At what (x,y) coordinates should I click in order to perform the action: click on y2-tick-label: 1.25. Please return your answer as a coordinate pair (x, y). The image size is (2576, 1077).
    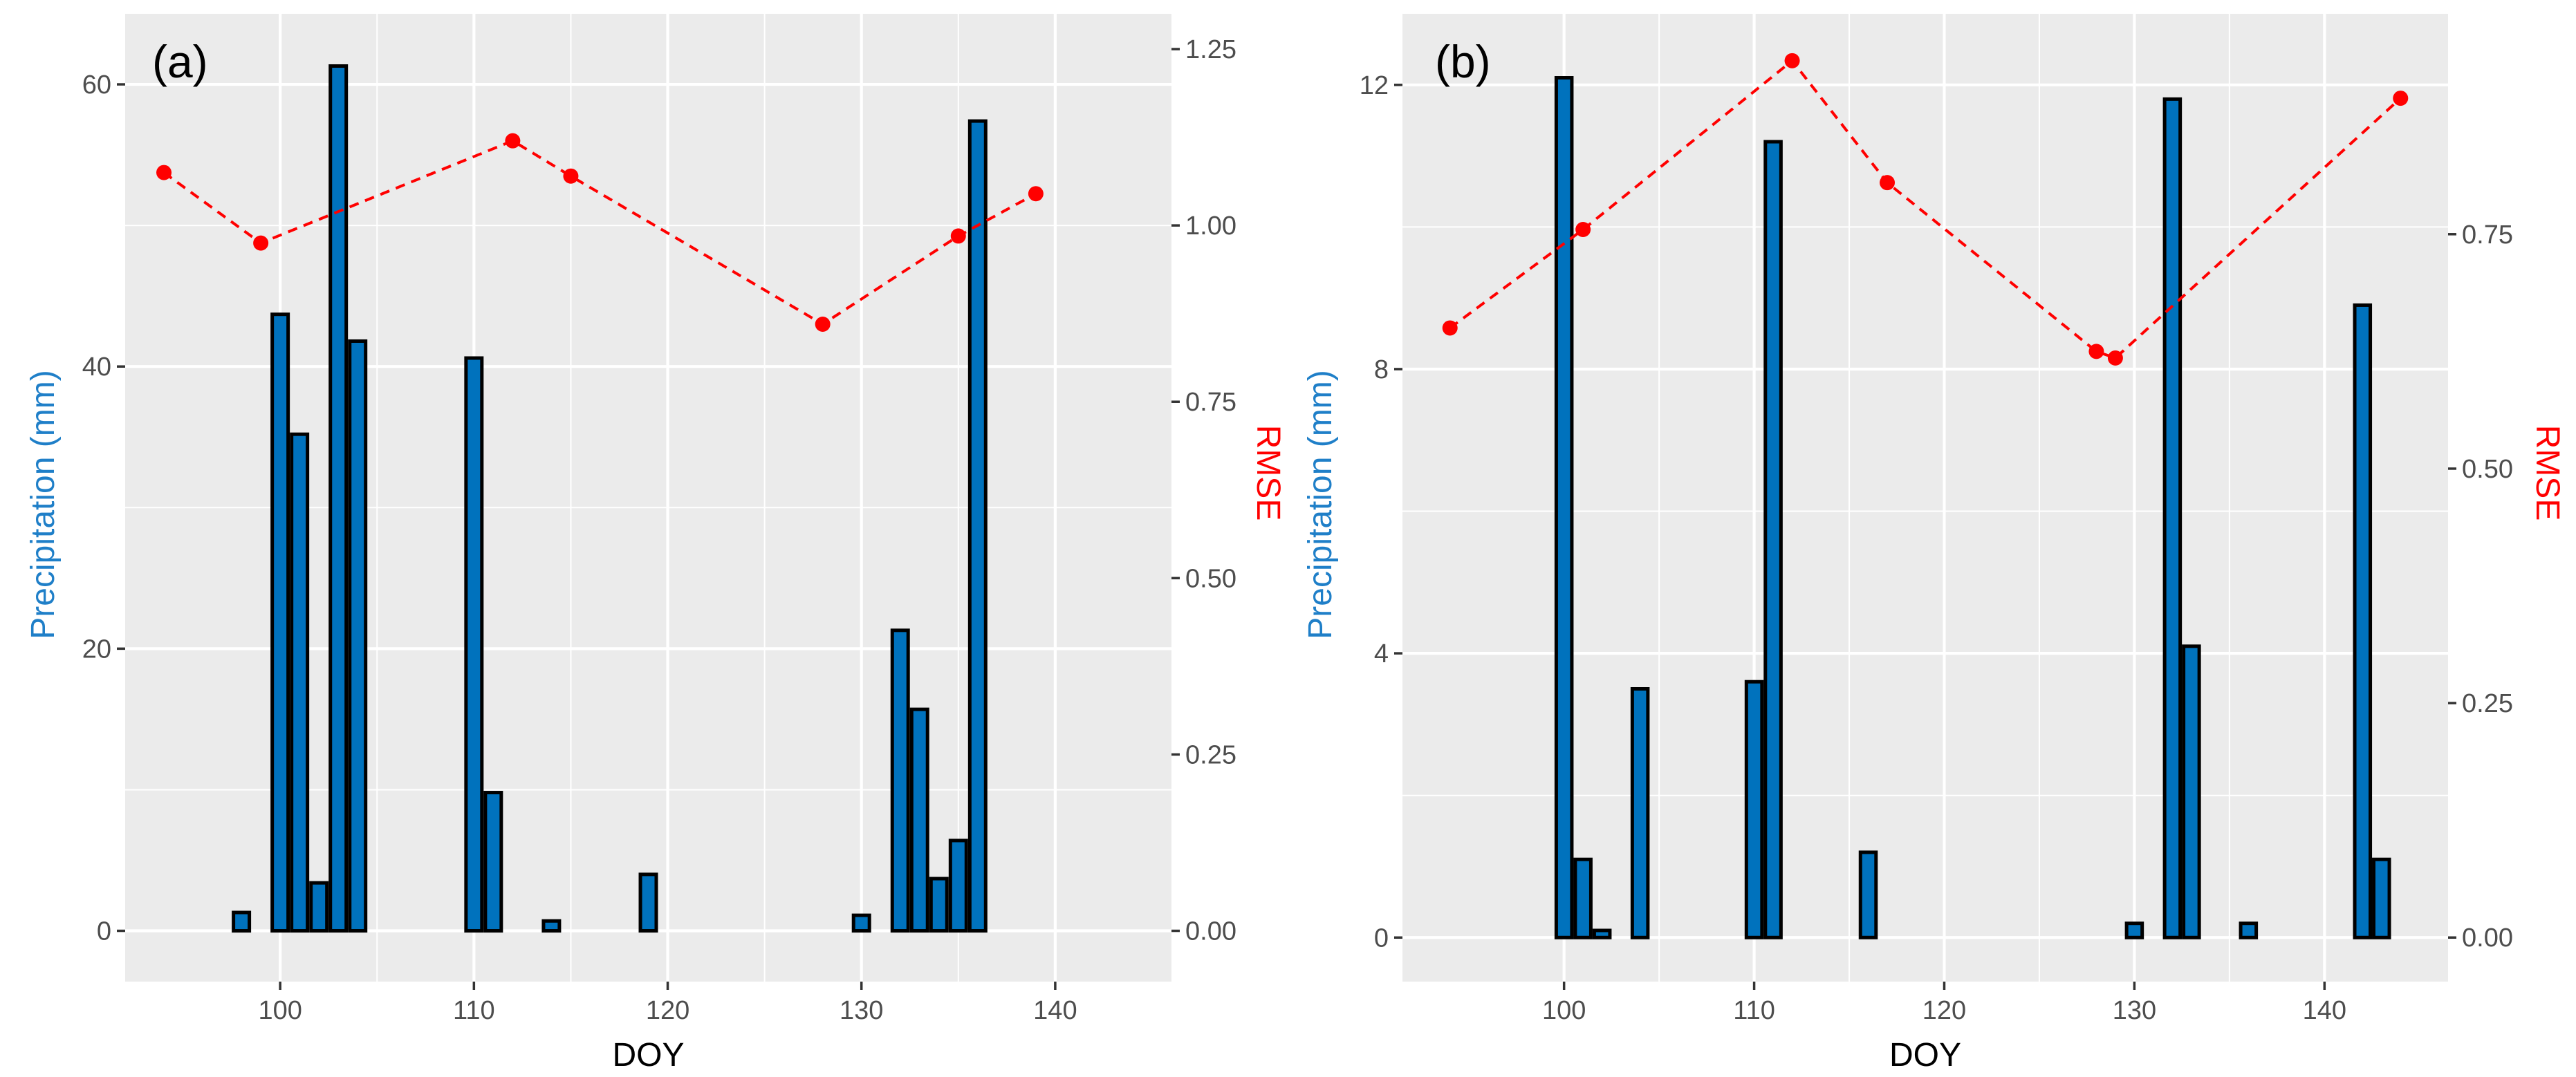
    Looking at the image, I should click on (1211, 50).